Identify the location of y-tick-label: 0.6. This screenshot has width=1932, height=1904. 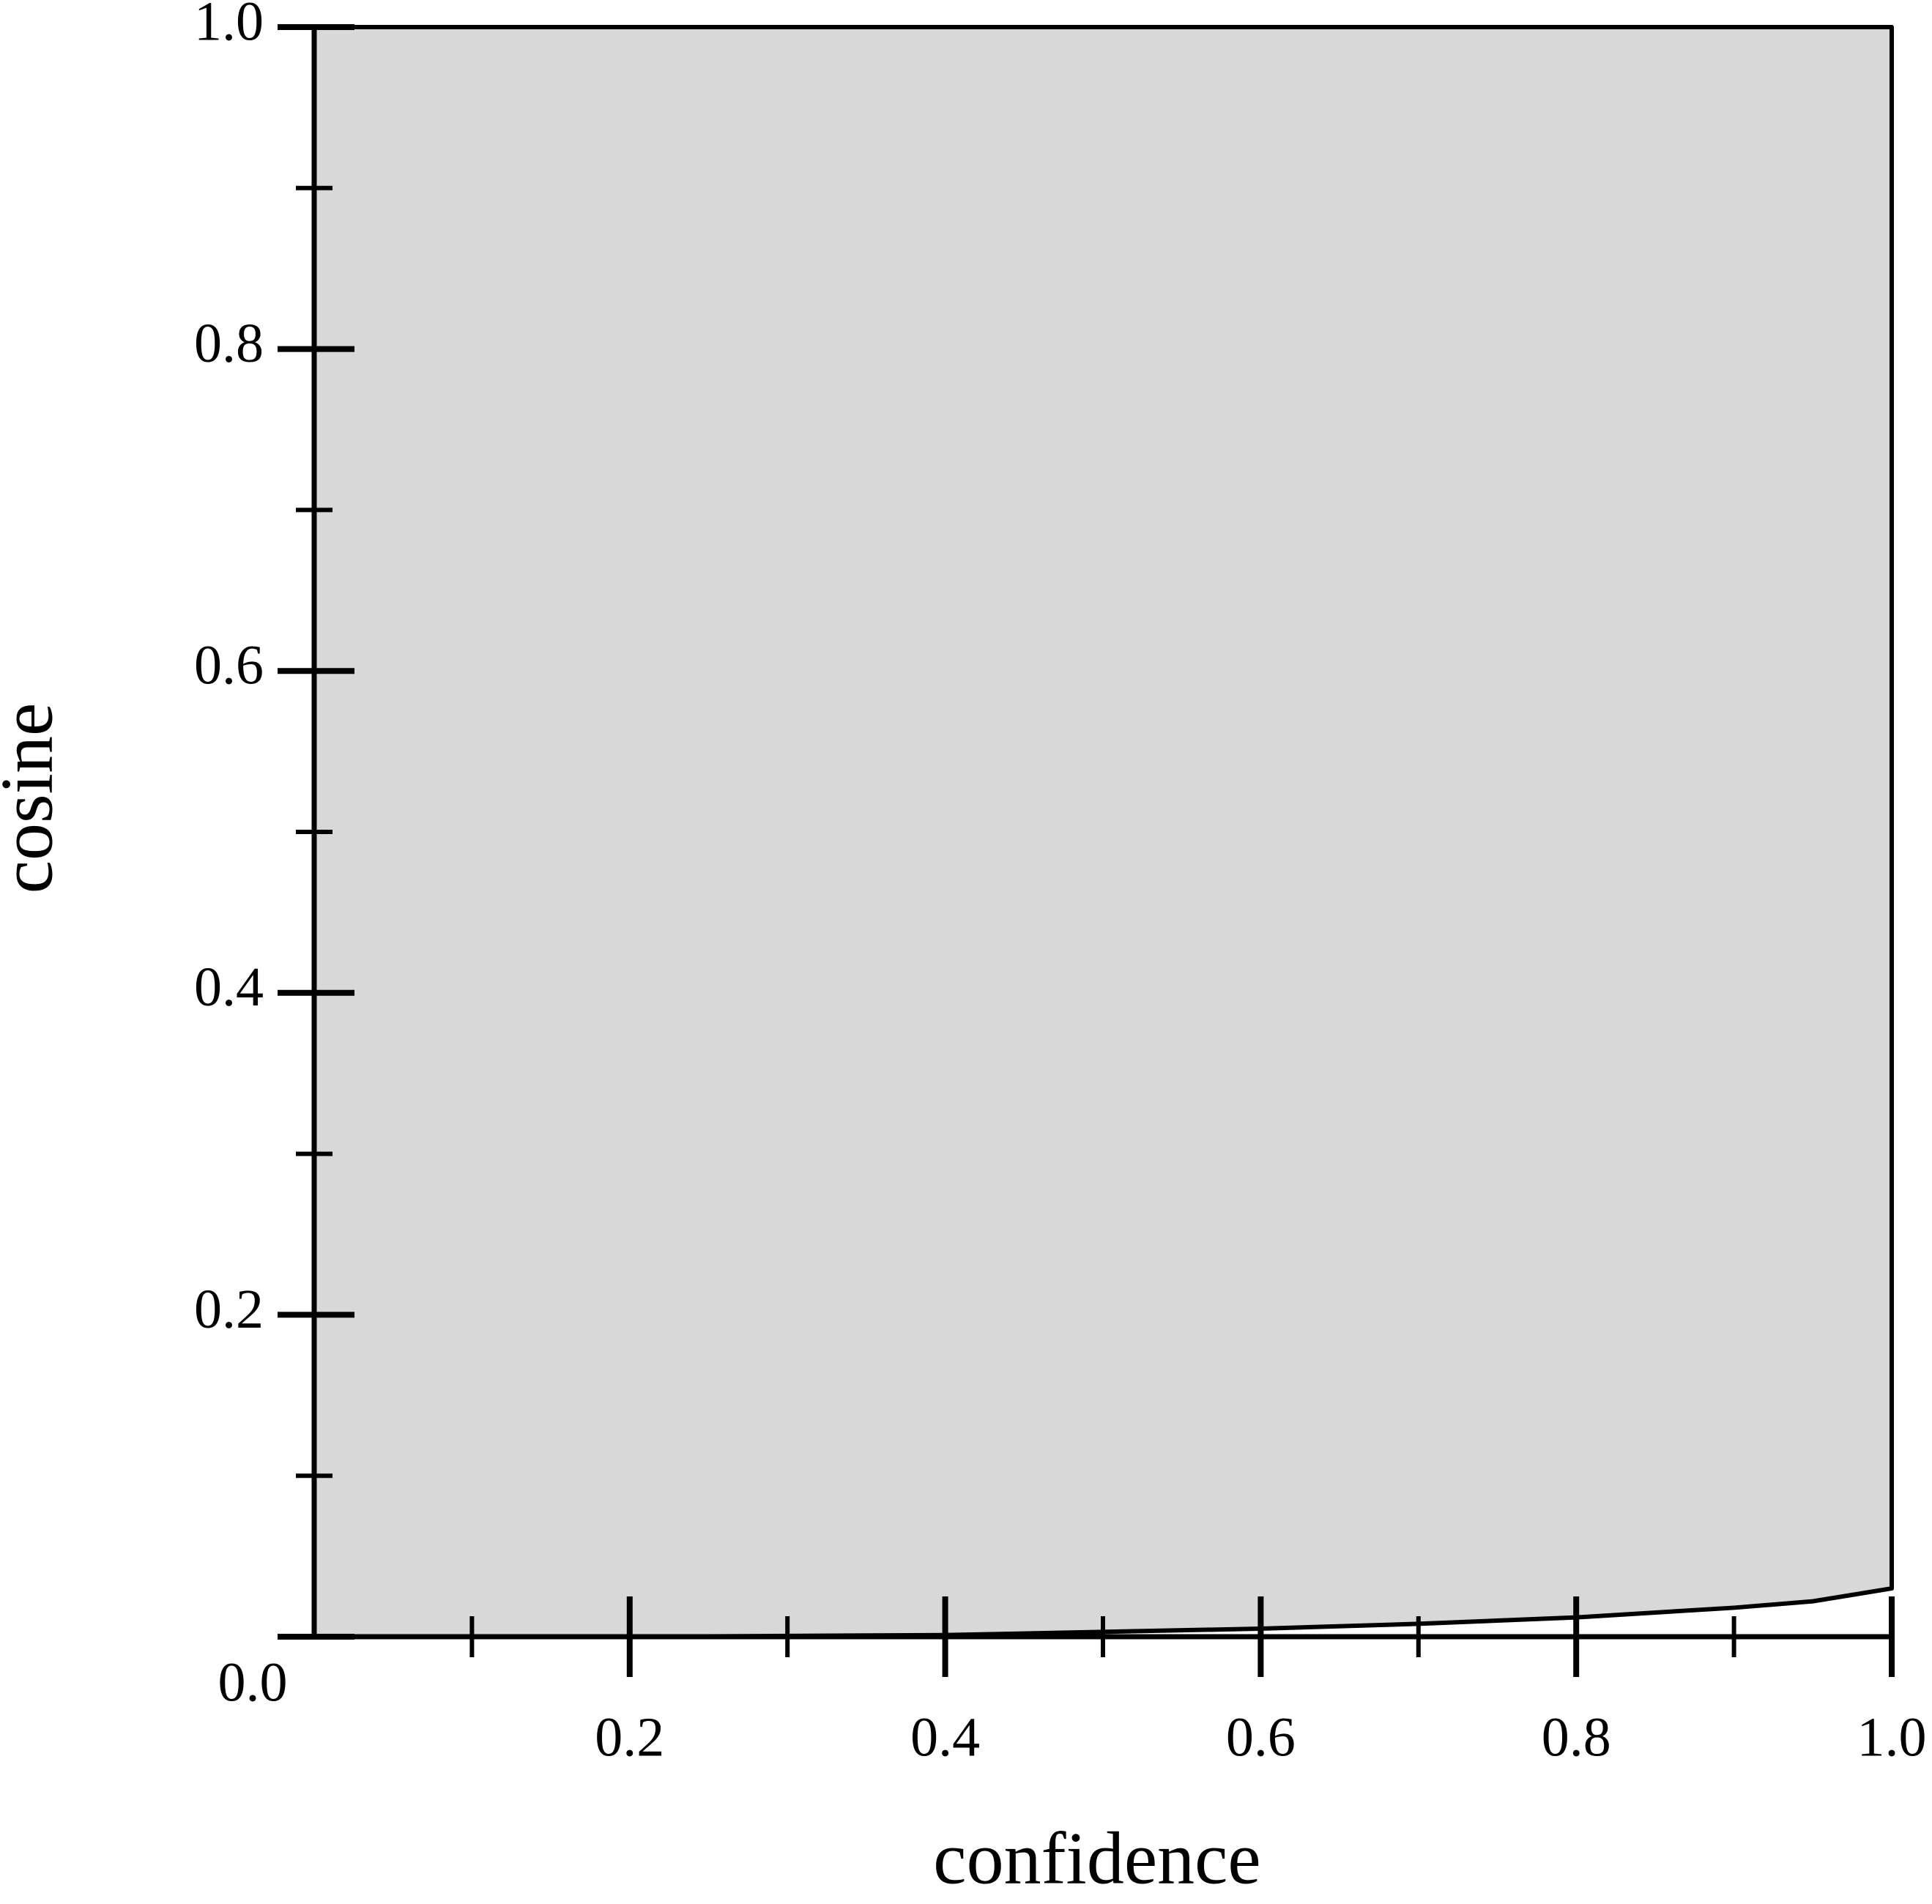
(229, 666).